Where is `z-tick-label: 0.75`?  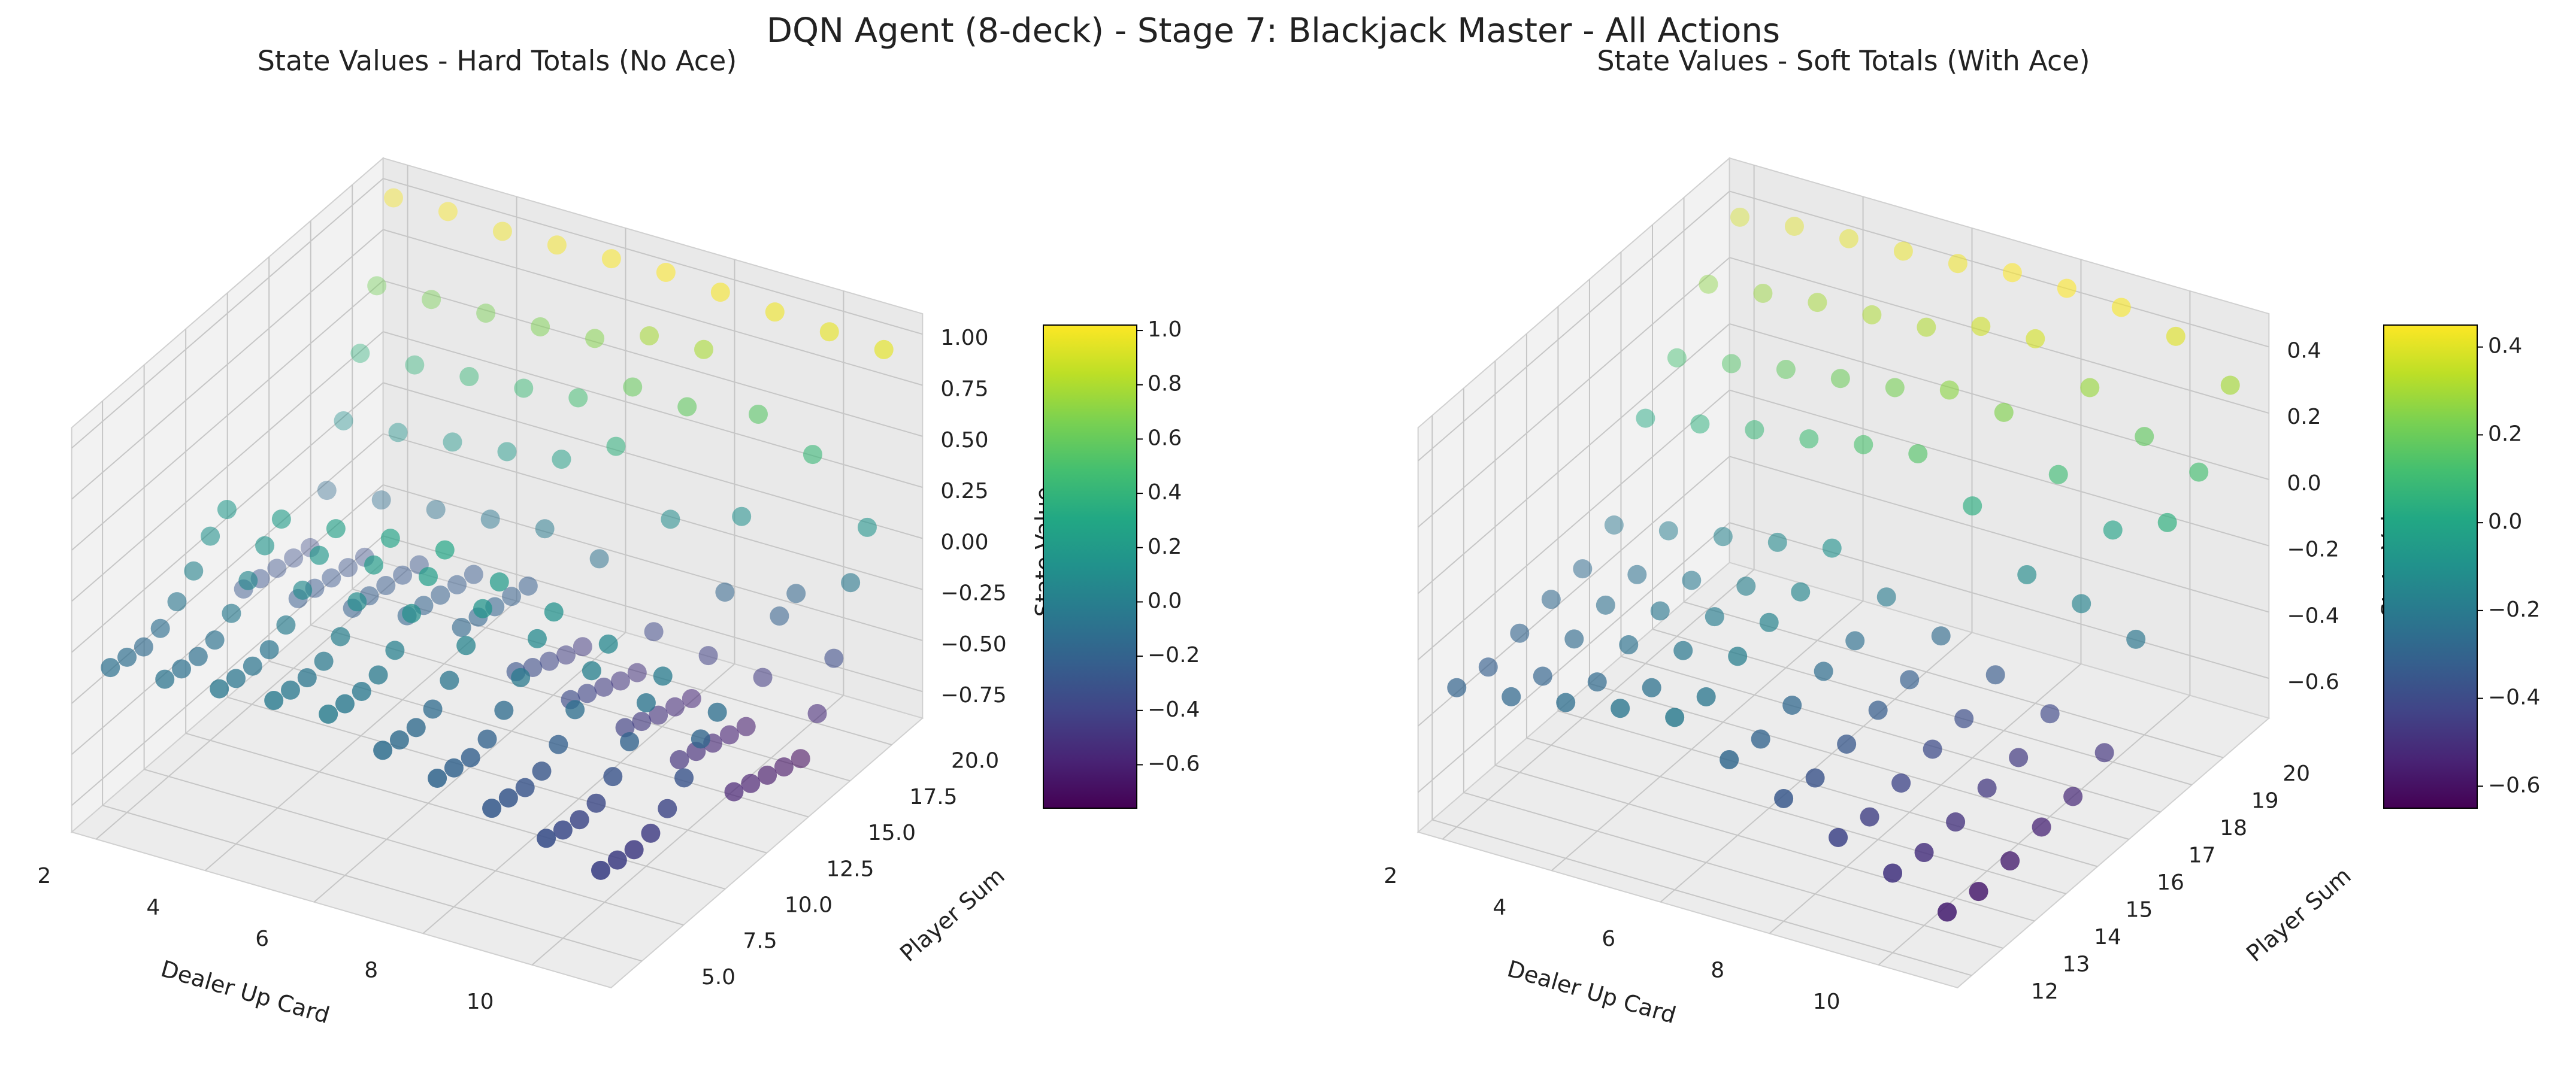 z-tick-label: 0.75 is located at coordinates (964, 390).